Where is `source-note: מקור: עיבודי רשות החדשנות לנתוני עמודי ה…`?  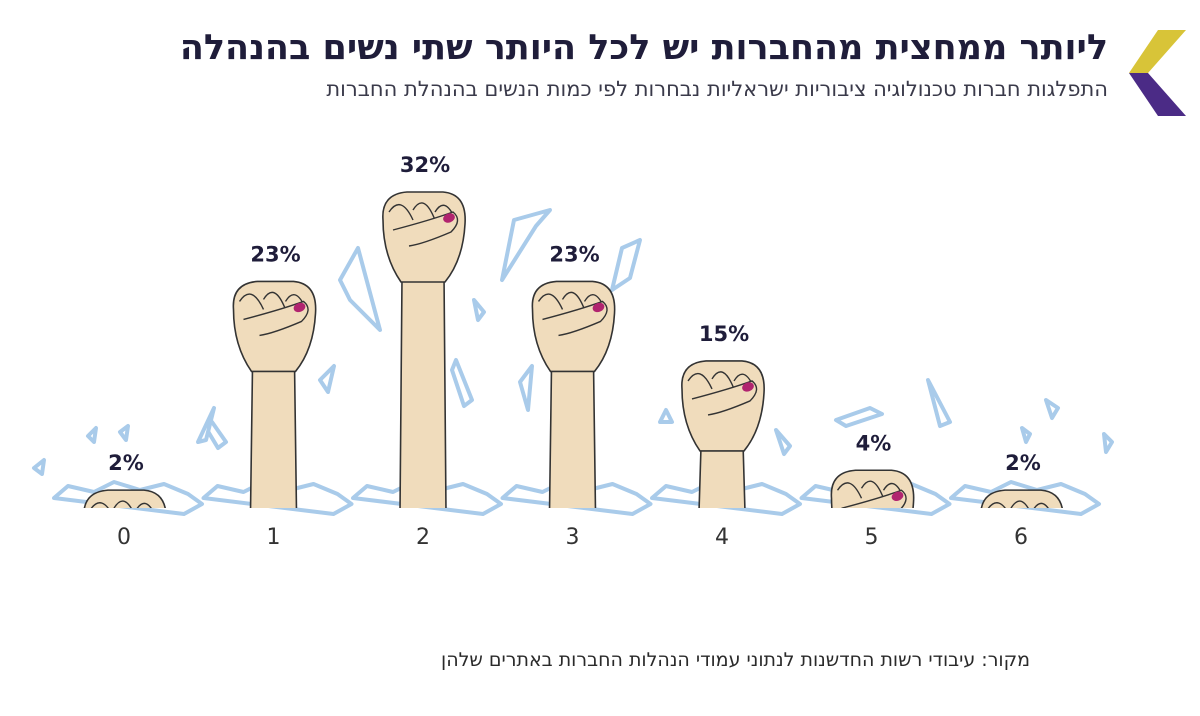 source-note: מקור: עיבודי רשות החדשנות לנתוני עמודי ה… is located at coordinates (735, 660).